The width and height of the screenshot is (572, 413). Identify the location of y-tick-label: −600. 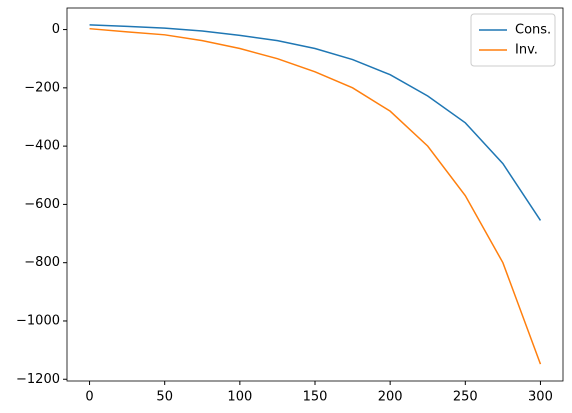
(42, 204).